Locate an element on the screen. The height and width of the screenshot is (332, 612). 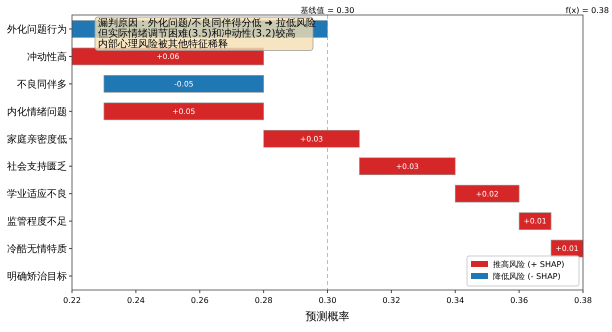
x-tick-label: 0.30 is located at coordinates (327, 300).